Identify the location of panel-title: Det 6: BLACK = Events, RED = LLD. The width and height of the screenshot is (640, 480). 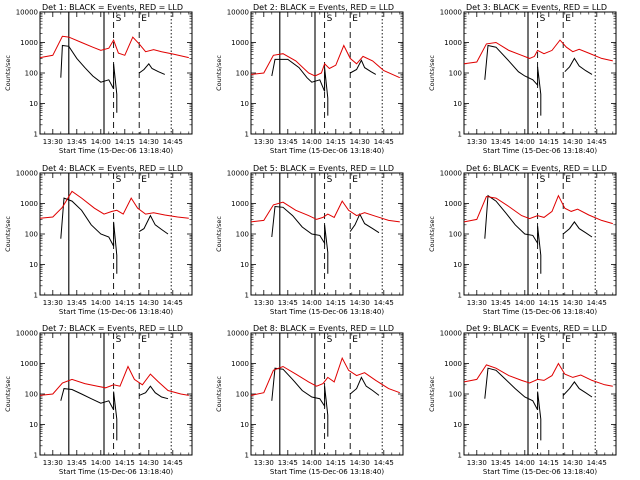
(536, 168).